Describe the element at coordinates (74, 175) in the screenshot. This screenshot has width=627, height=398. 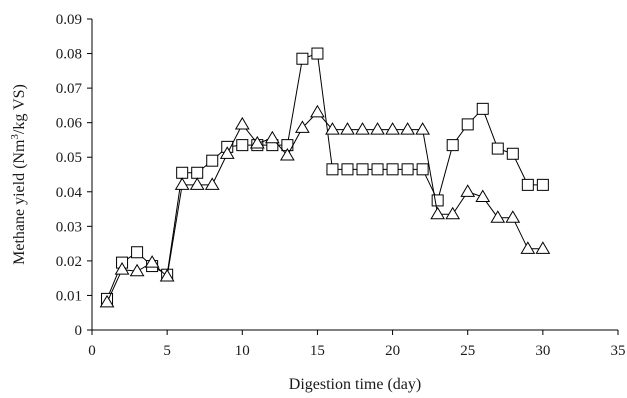
I see `y-ticks: 0 0.01 0.02 0.03 0.04 0.05 0.06 0.07 0.08 0.09` at that location.